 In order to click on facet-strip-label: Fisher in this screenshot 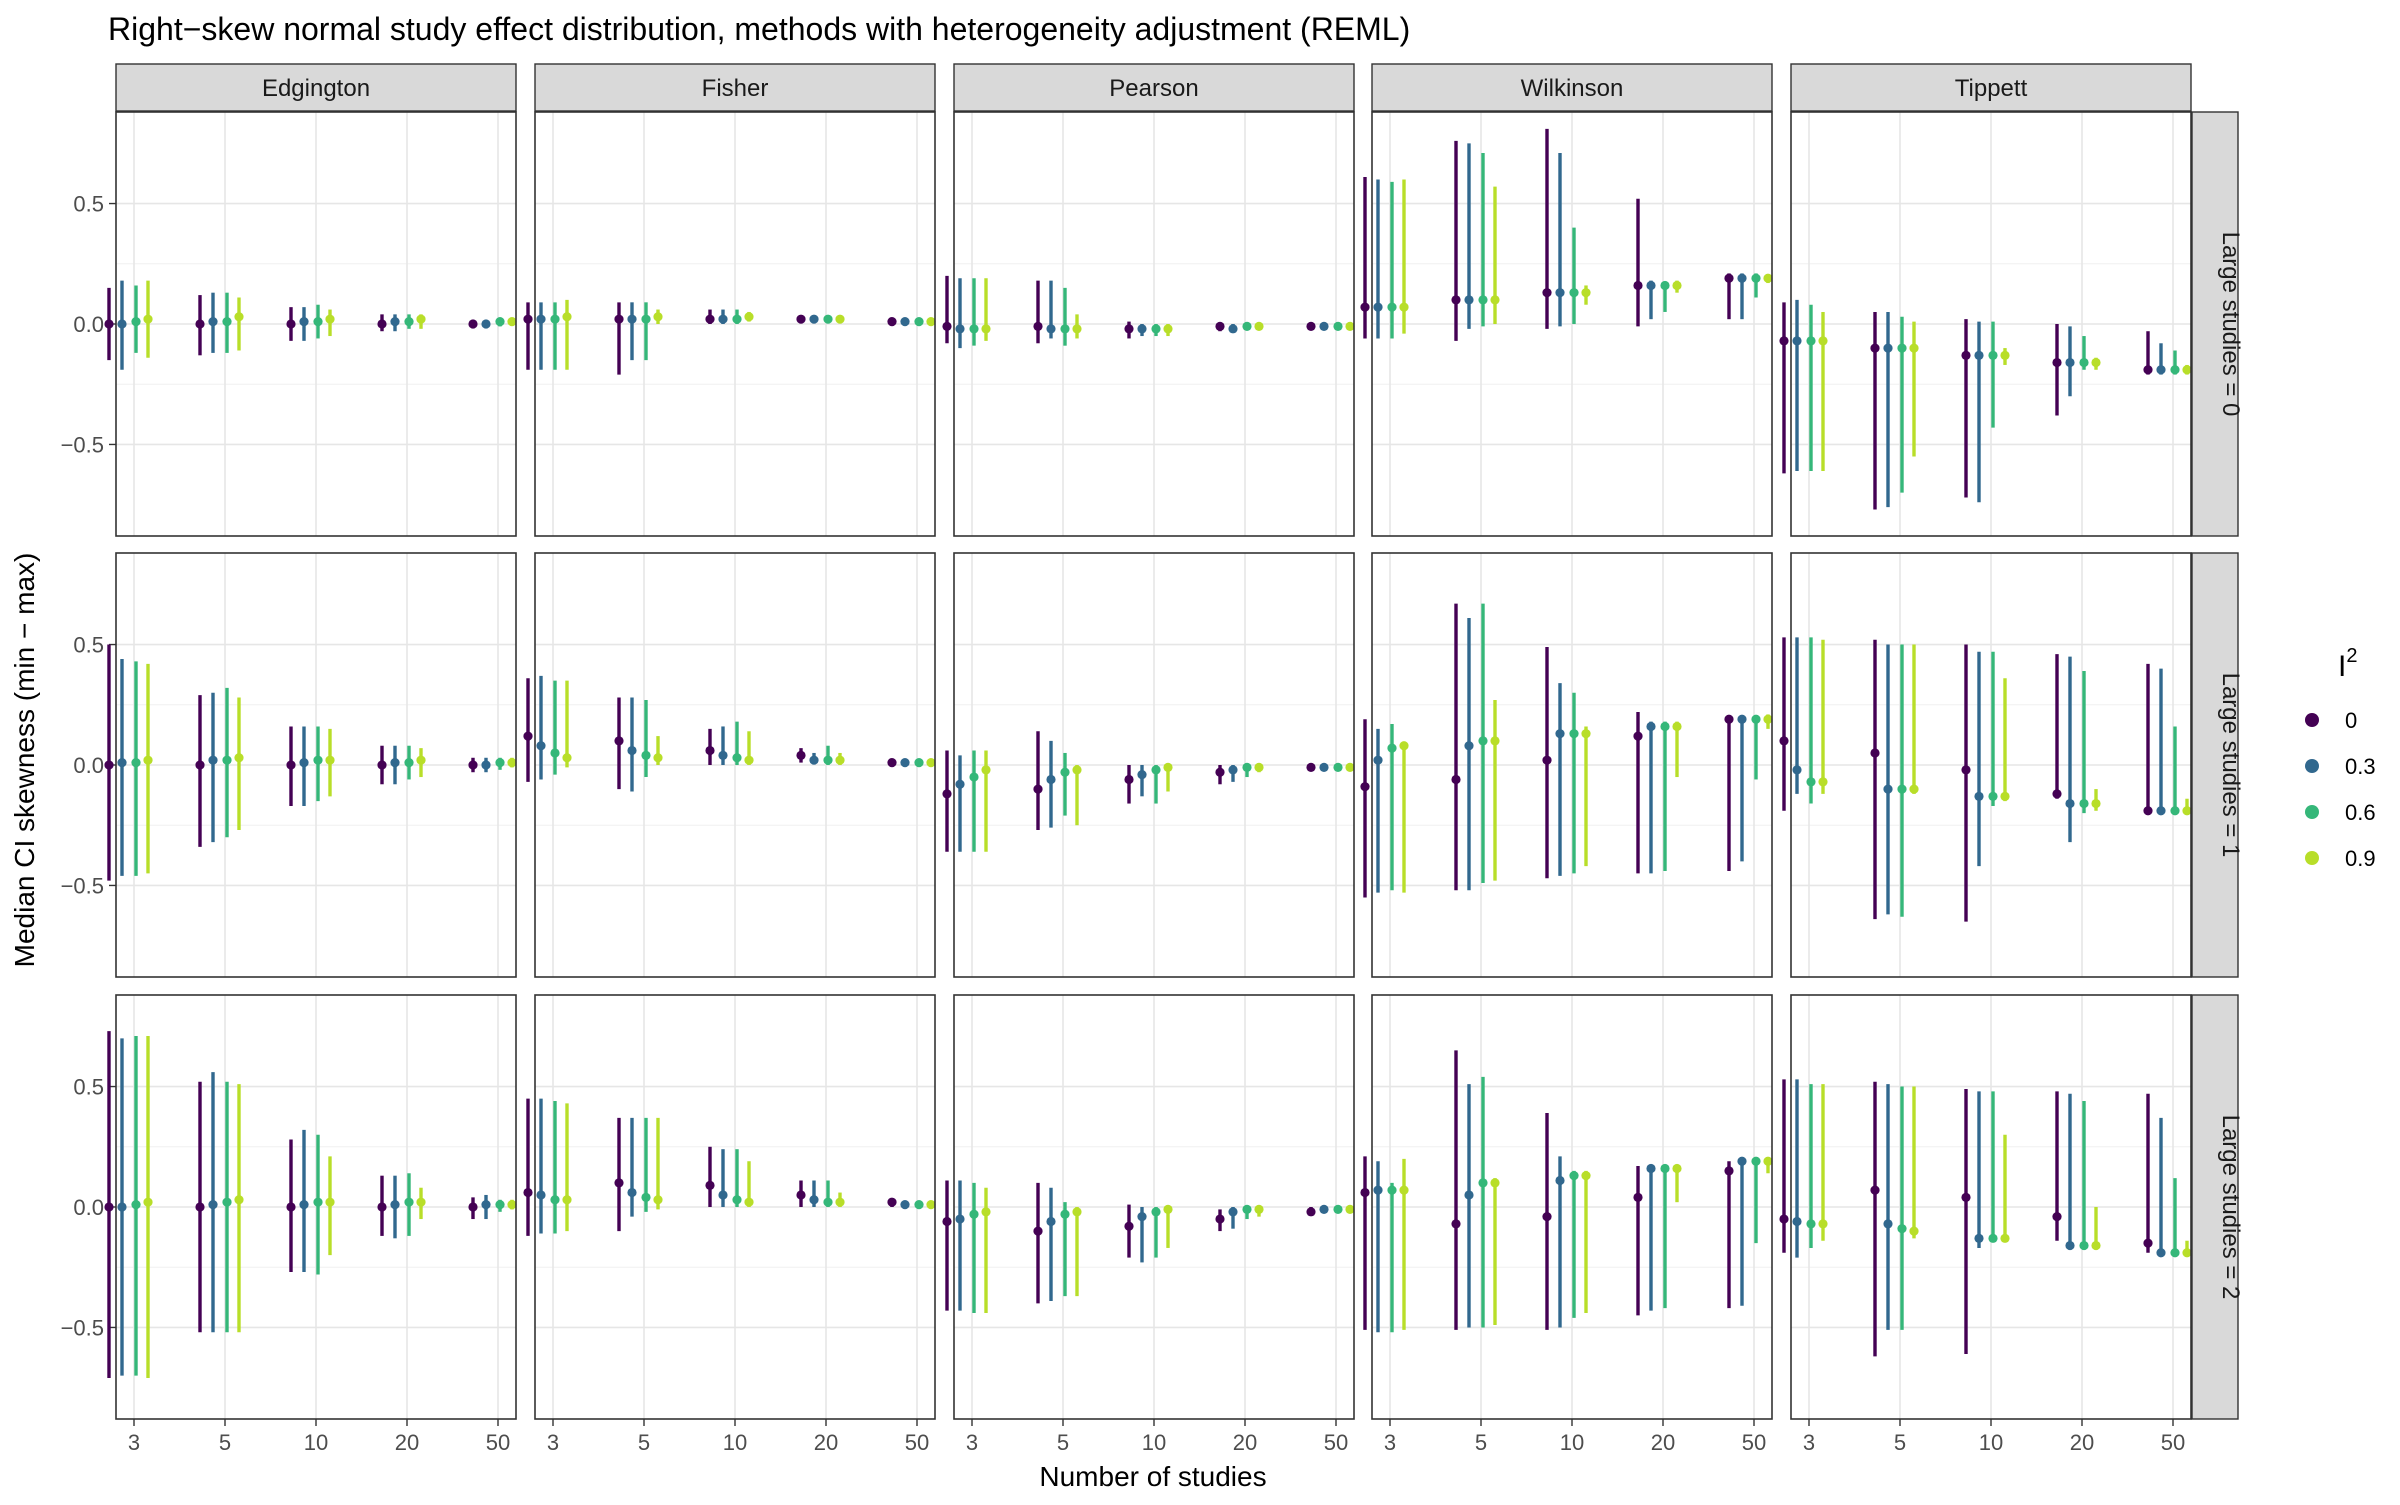, I will do `click(735, 88)`.